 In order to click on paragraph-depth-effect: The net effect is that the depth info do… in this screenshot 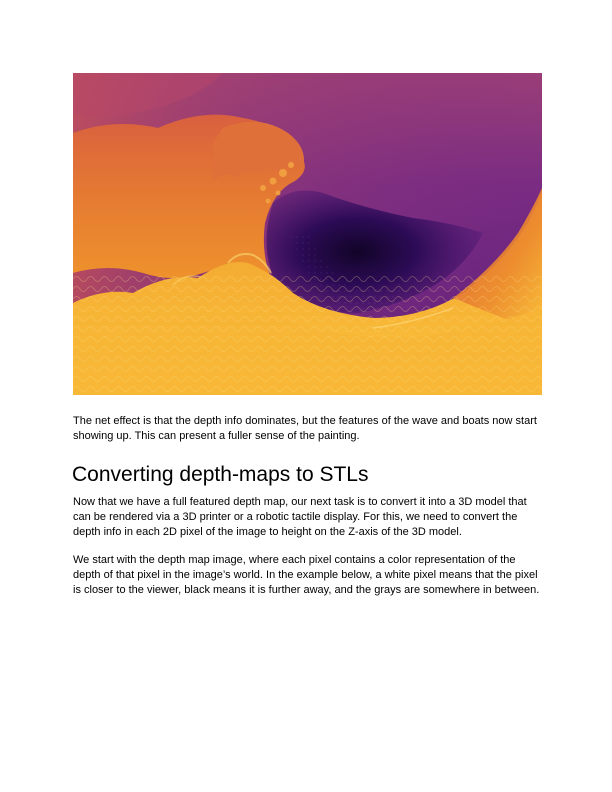, I will do `click(305, 428)`.